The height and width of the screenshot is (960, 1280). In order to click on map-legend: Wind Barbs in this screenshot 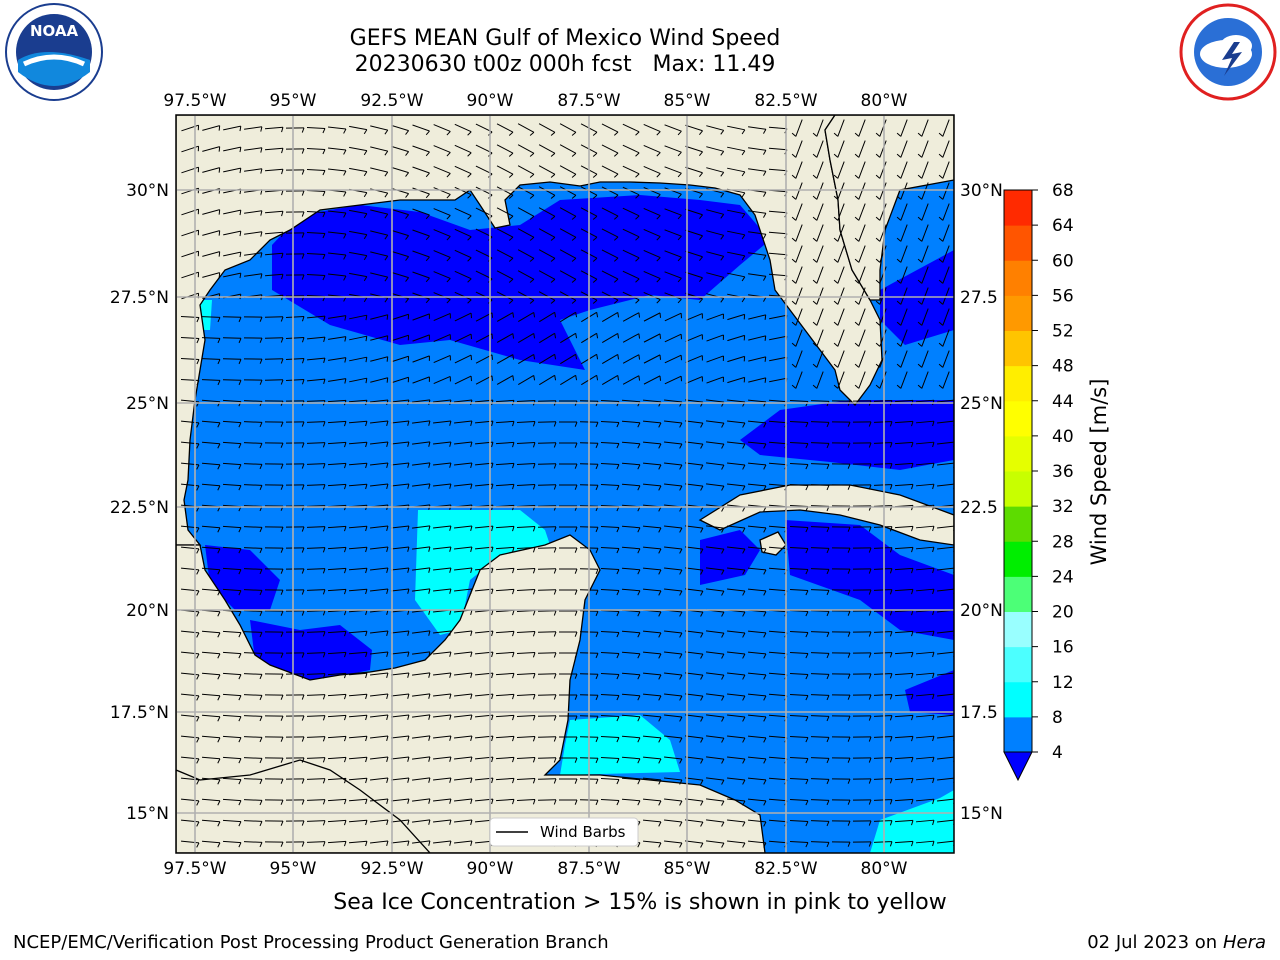, I will do `click(564, 832)`.